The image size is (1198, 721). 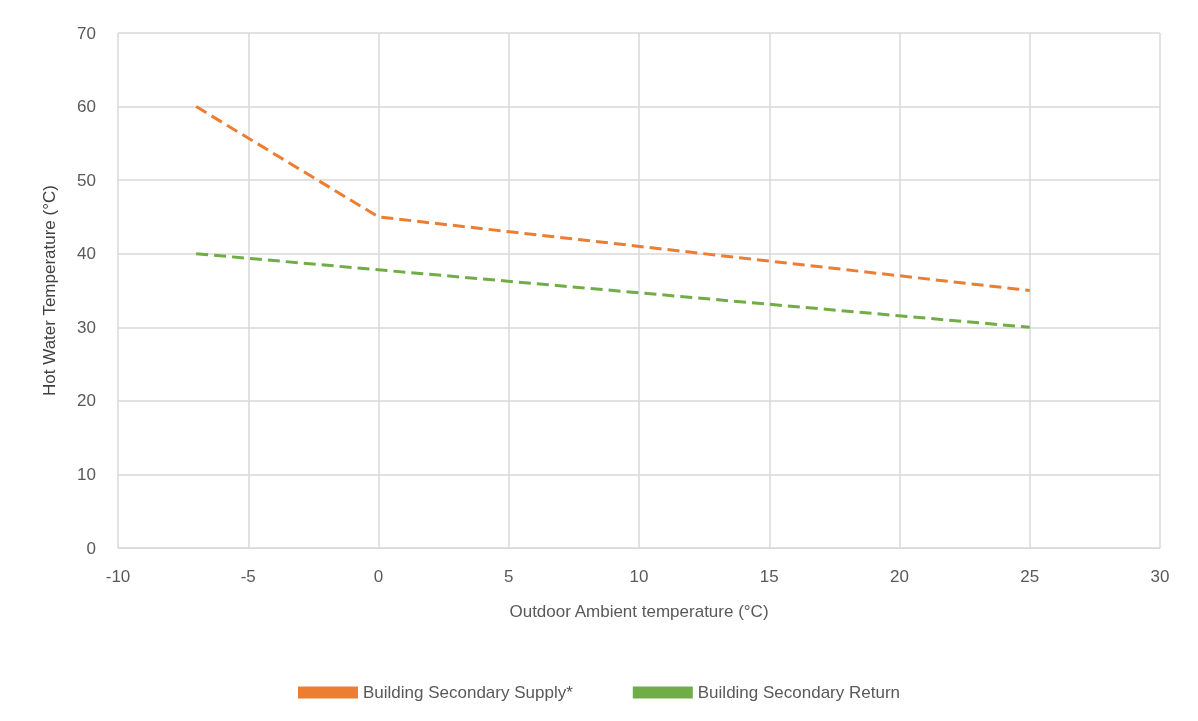 What do you see at coordinates (899, 576) in the screenshot?
I see `x-tick-label: 20` at bounding box center [899, 576].